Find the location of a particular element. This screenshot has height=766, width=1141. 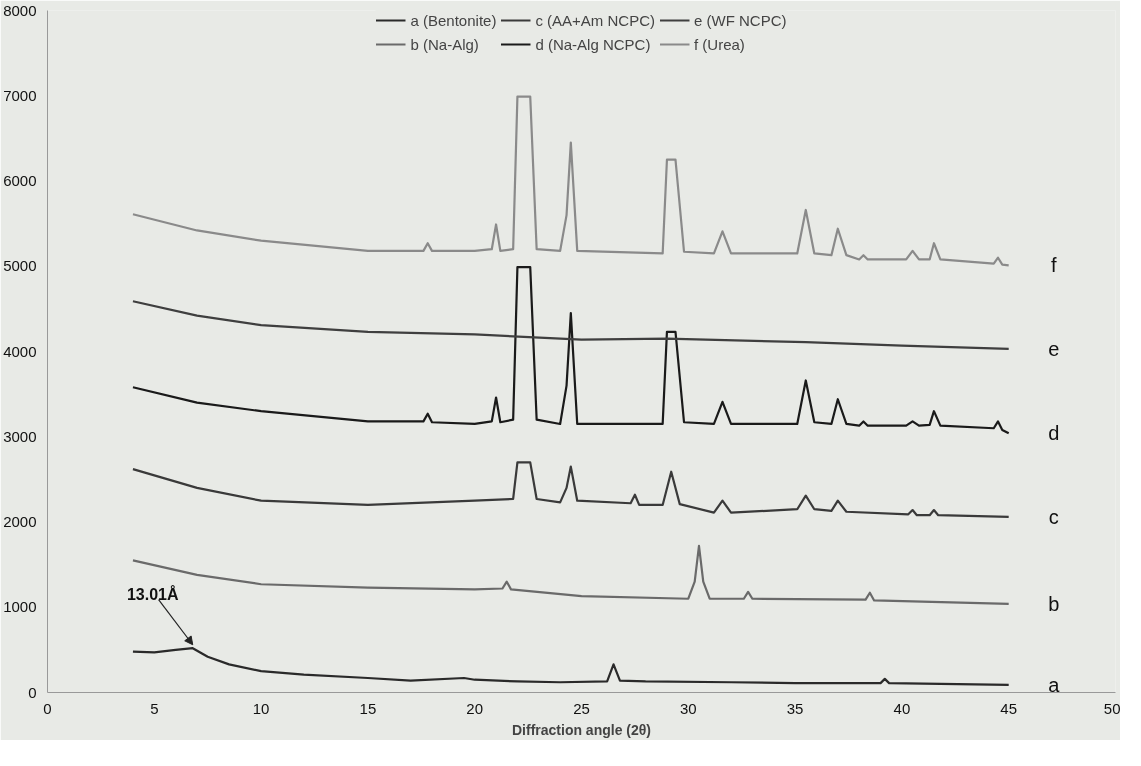

annotation: a is located at coordinates (1054, 684).